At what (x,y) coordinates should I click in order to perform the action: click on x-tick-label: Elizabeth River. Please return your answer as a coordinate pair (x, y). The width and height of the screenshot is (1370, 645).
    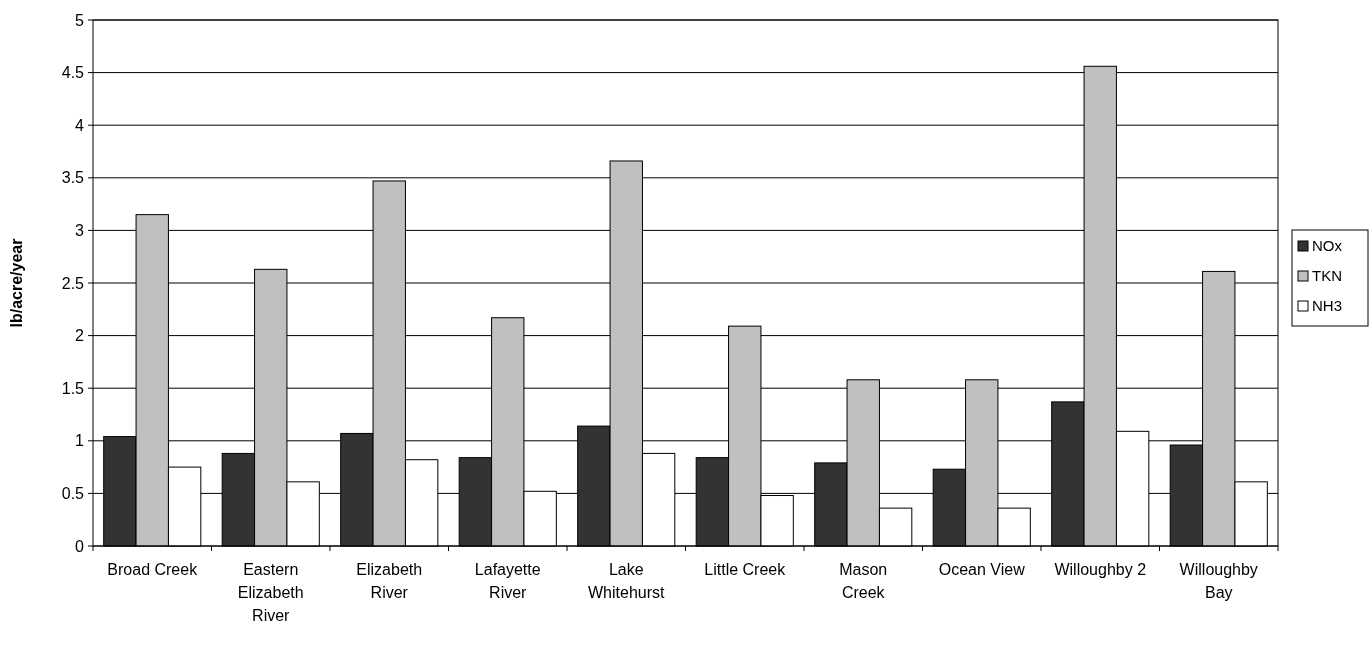
    Looking at the image, I should click on (389, 581).